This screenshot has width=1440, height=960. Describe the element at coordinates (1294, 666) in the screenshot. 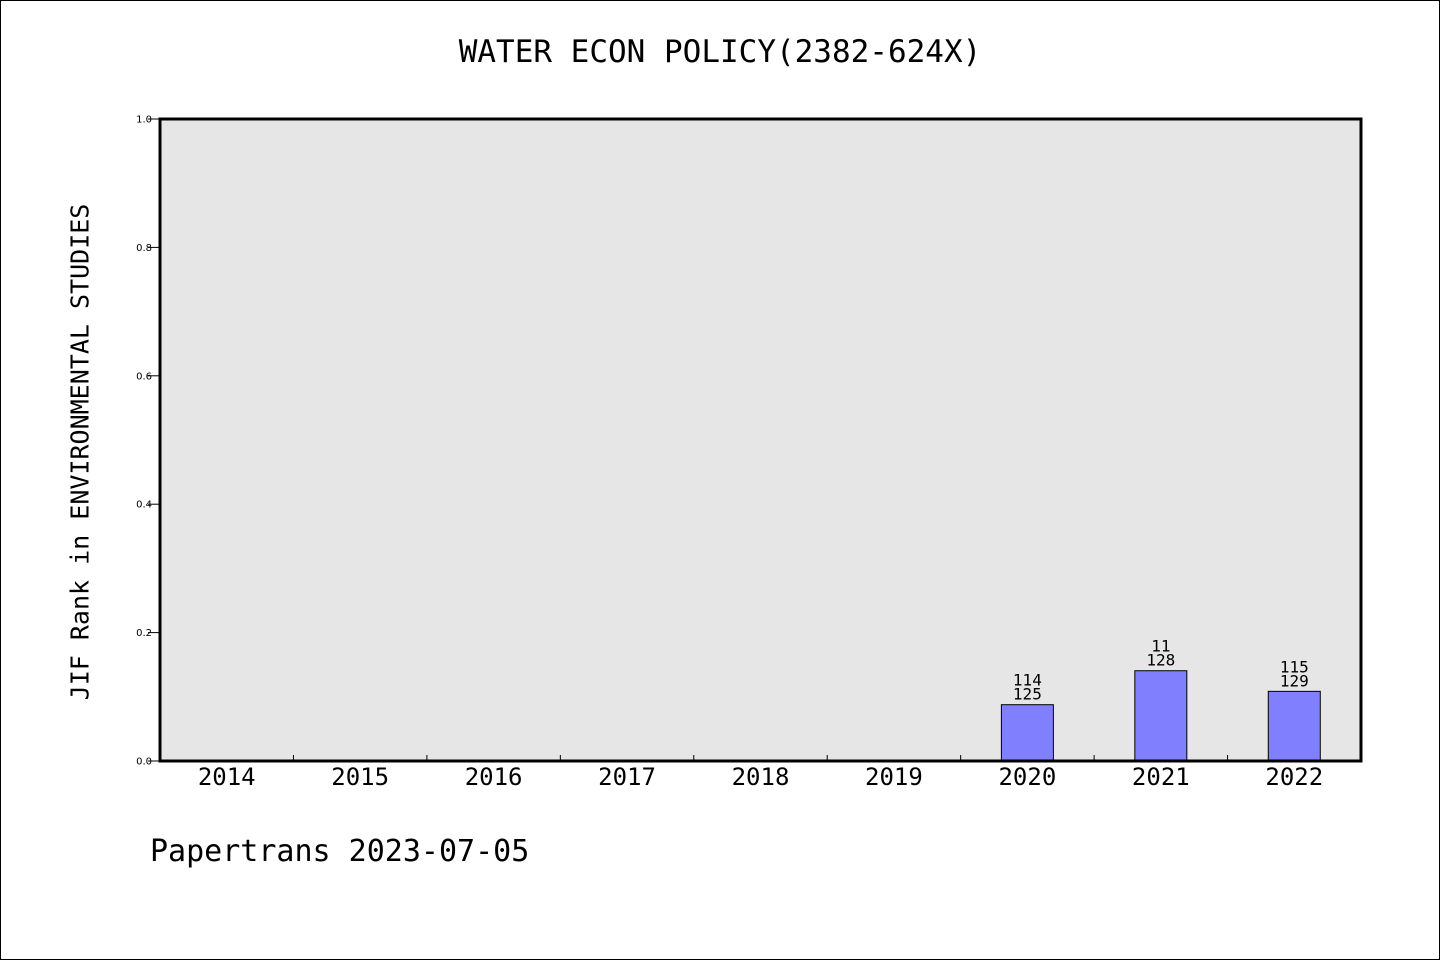

I see `bar-rank-label: 115` at that location.